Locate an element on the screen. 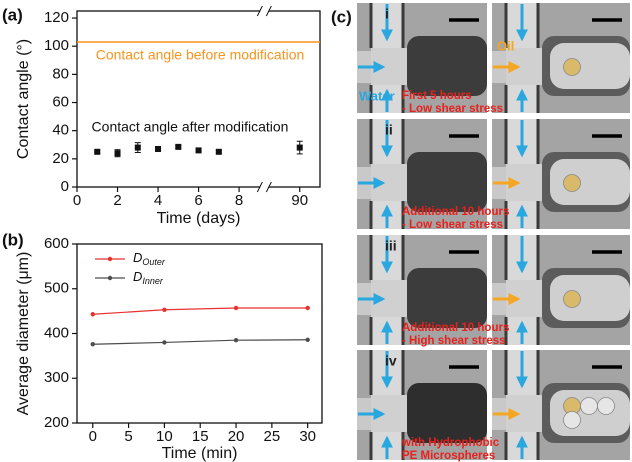  x-tick-label: 5 is located at coordinates (128, 436).